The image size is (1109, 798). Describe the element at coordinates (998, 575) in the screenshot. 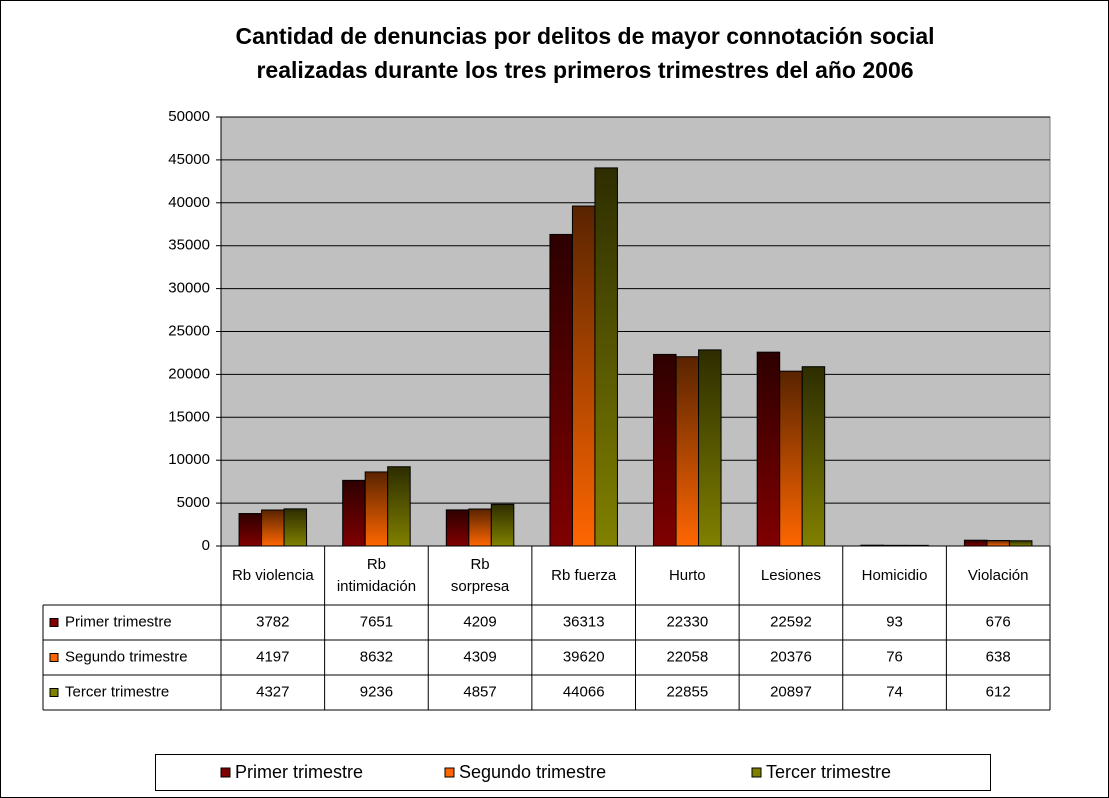

I see `x-tick-label: Violación` at that location.